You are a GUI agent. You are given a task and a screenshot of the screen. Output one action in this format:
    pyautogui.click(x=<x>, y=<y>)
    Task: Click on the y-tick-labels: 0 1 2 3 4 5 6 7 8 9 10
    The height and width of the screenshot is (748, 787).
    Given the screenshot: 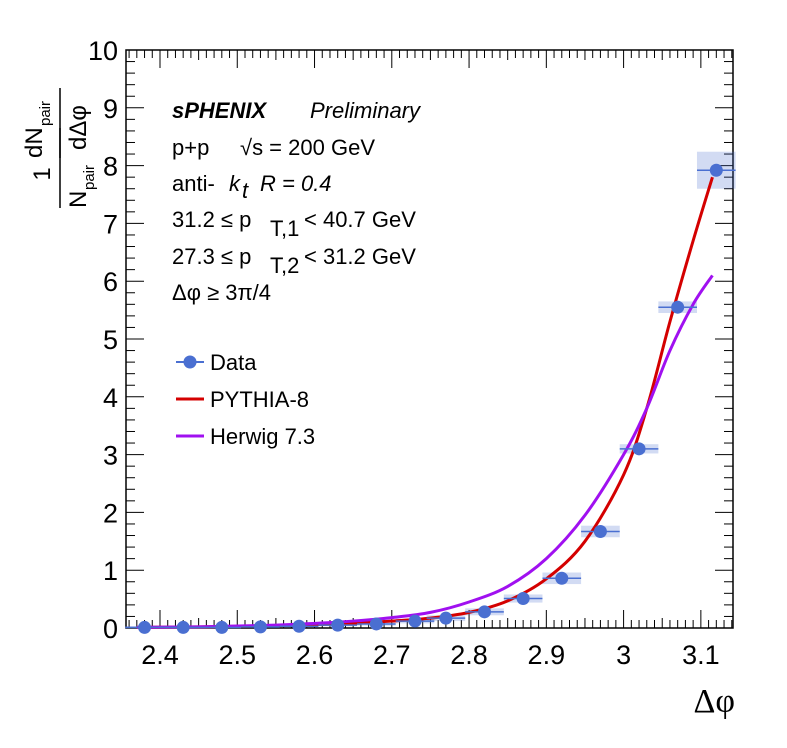 What is the action you would take?
    pyautogui.click(x=103, y=340)
    